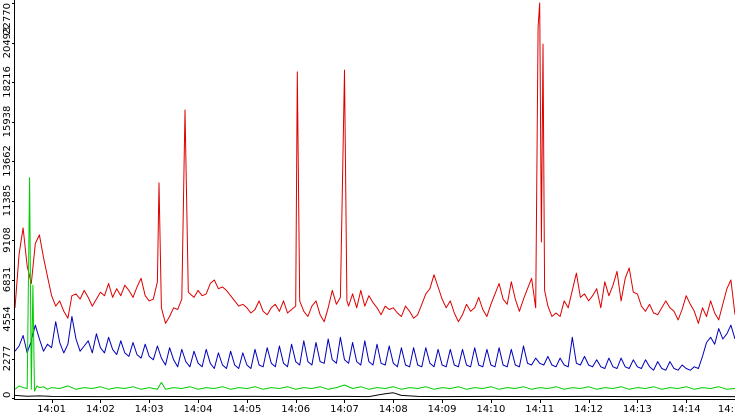 This screenshot has width=735, height=415. What do you see at coordinates (198, 409) in the screenshot?
I see `x-tick-label: 14:04` at bounding box center [198, 409].